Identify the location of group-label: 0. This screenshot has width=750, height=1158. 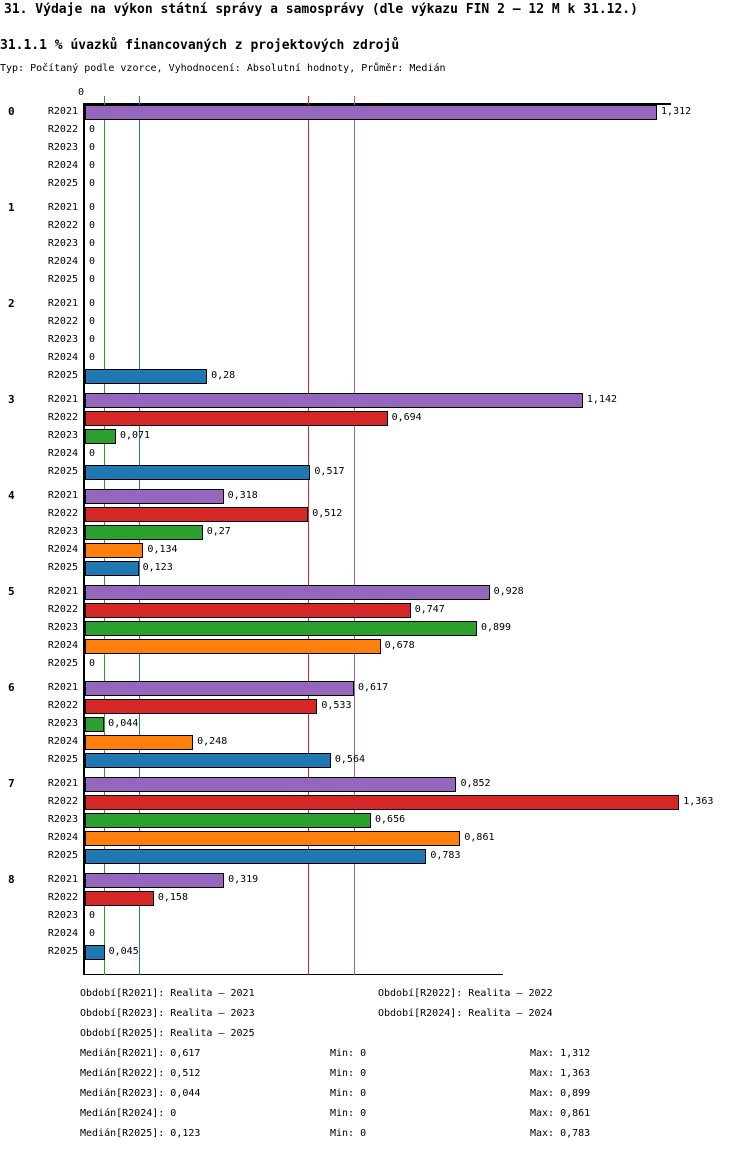
(11, 111).